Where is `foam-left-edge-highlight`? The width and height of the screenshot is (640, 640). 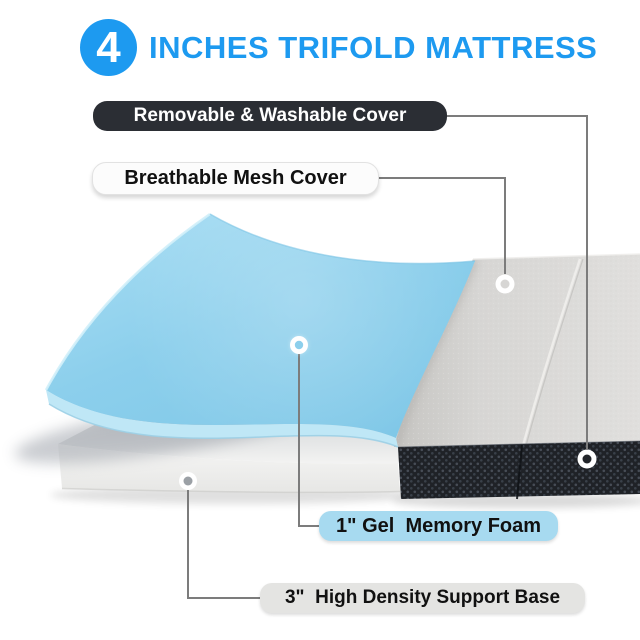
foam-left-edge-highlight is located at coordinates (127, 301).